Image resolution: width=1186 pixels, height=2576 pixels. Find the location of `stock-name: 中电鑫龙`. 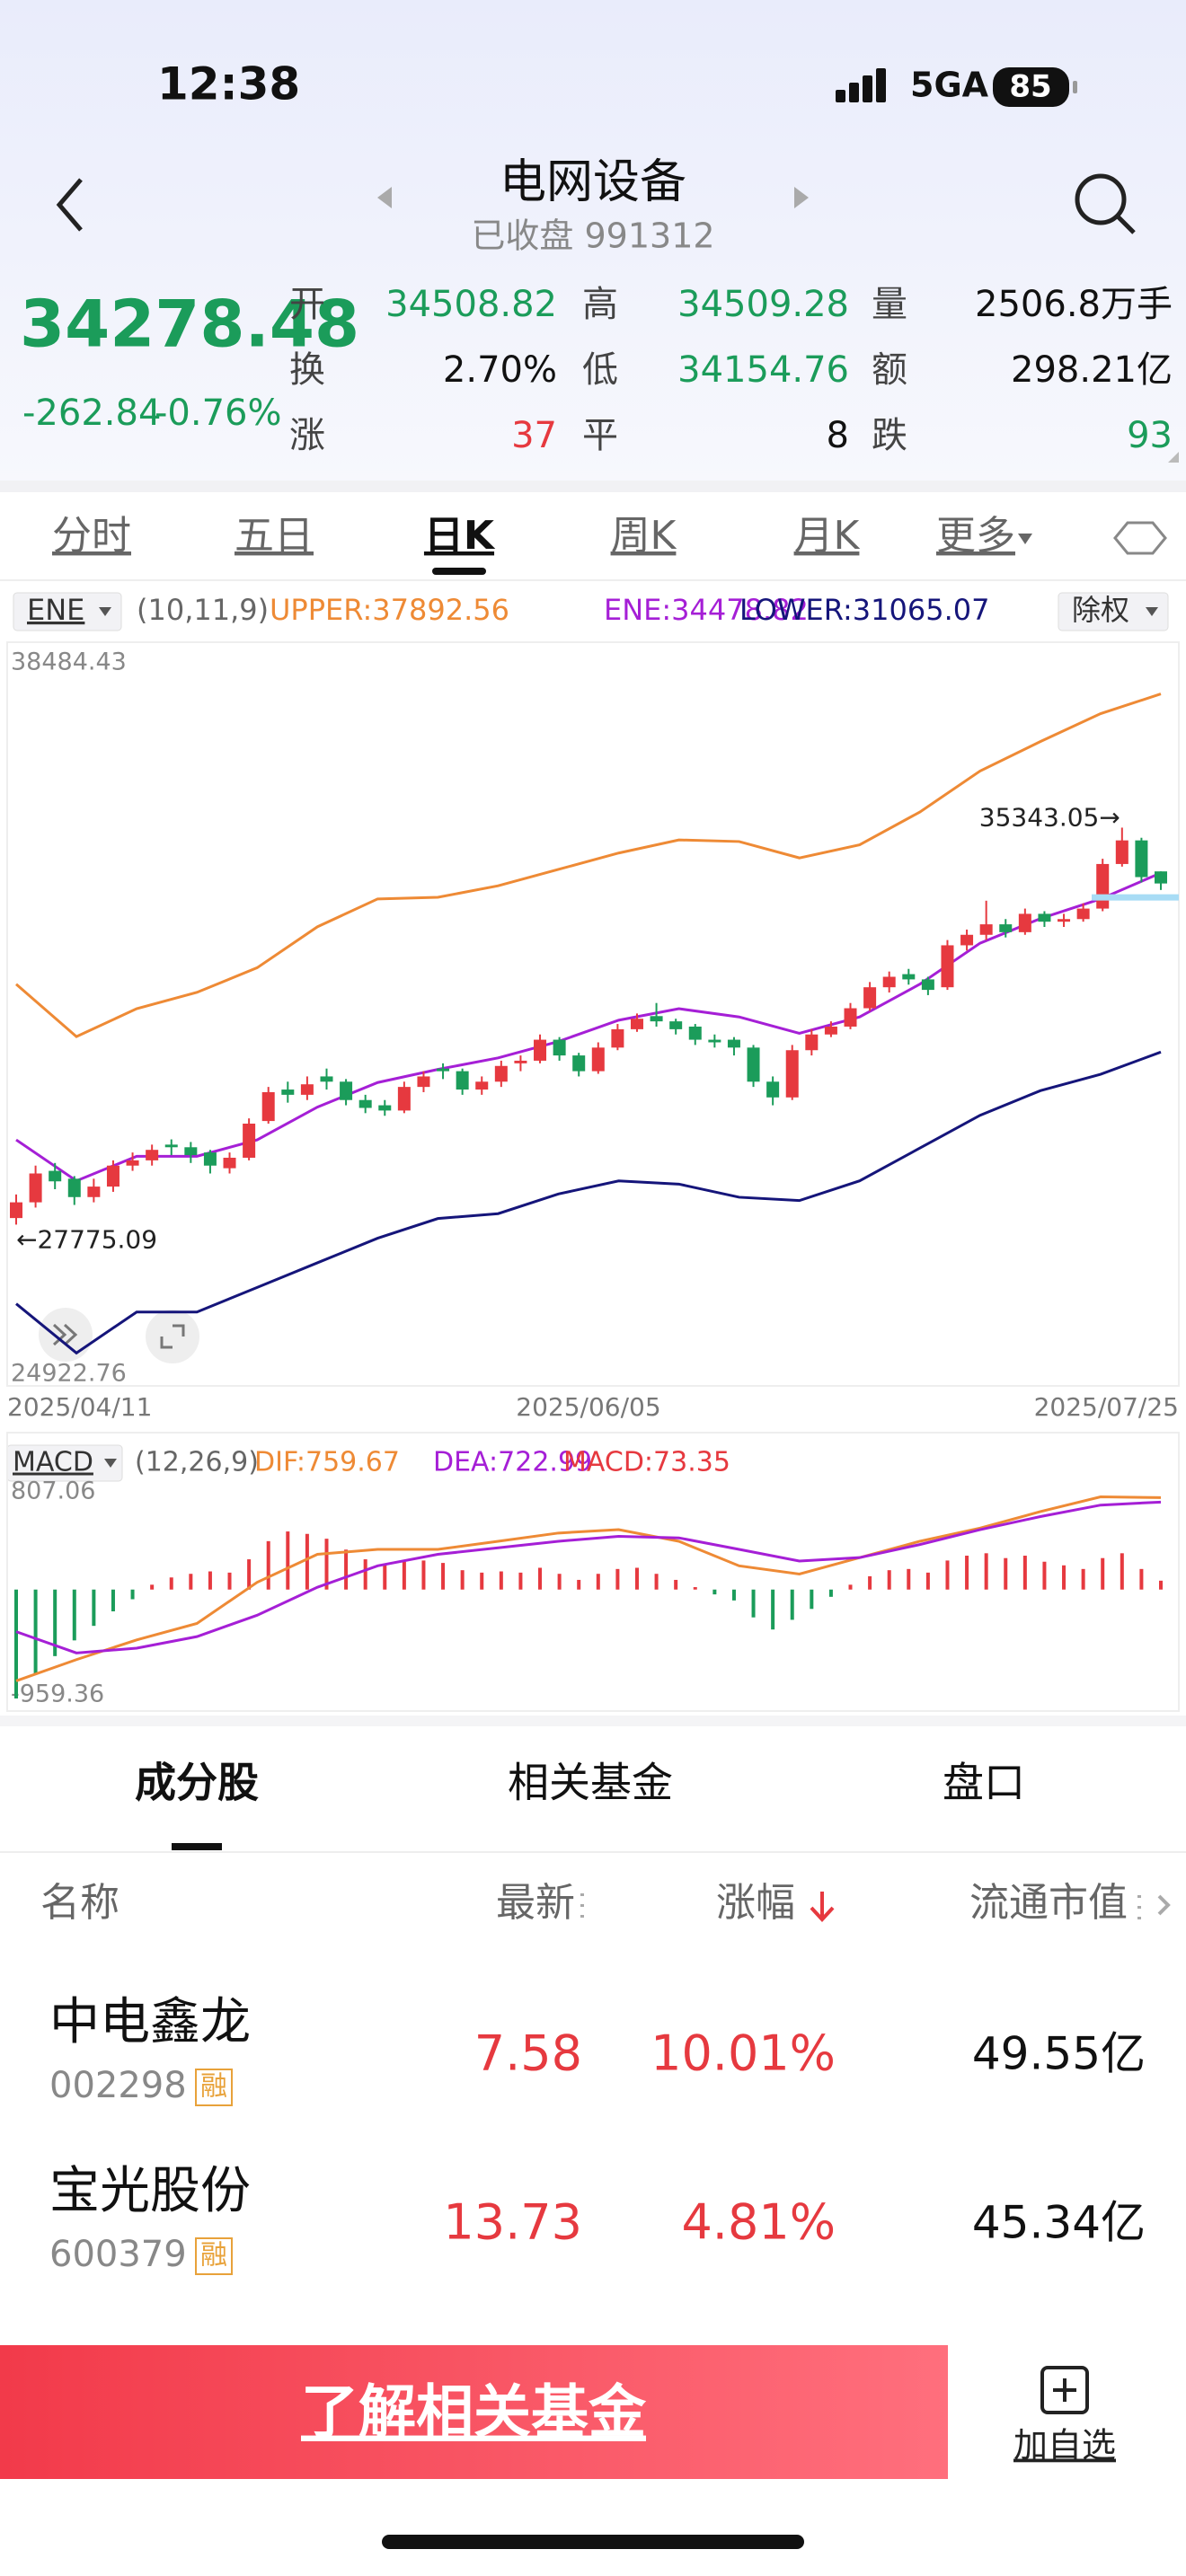

stock-name: 中电鑫龙 is located at coordinates (150, 2022).